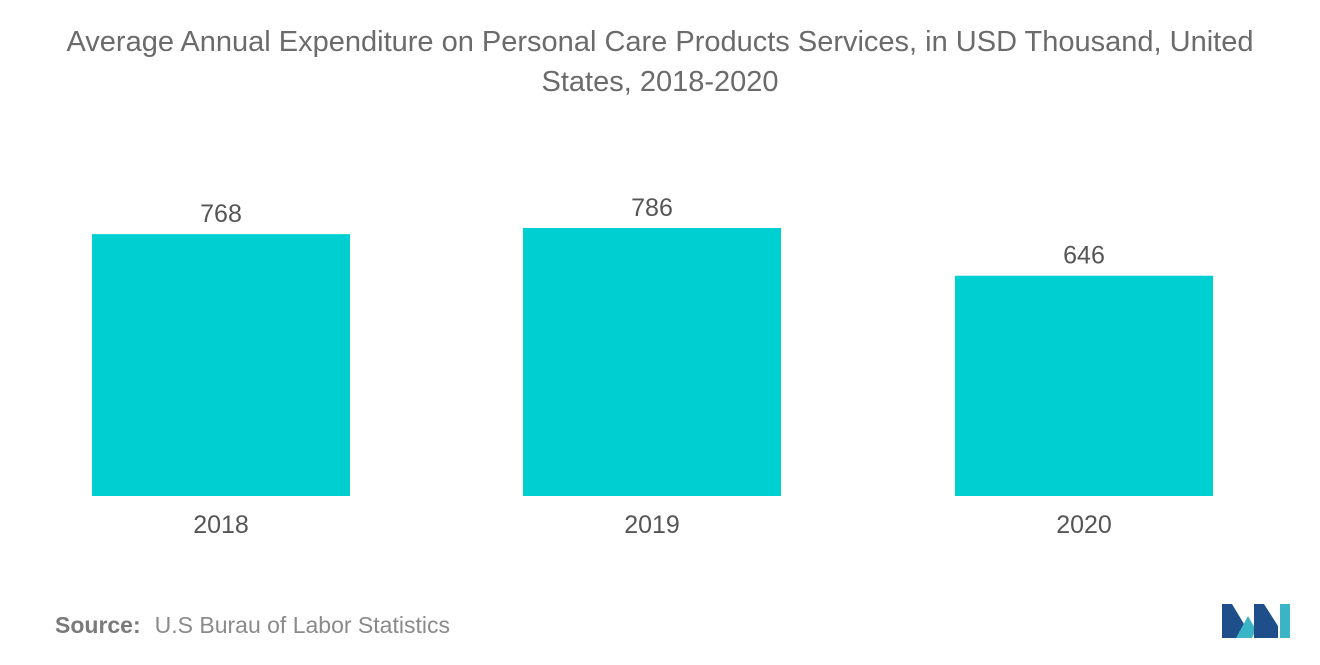  I want to click on x-tick-label-2020: 2020, so click(1084, 525).